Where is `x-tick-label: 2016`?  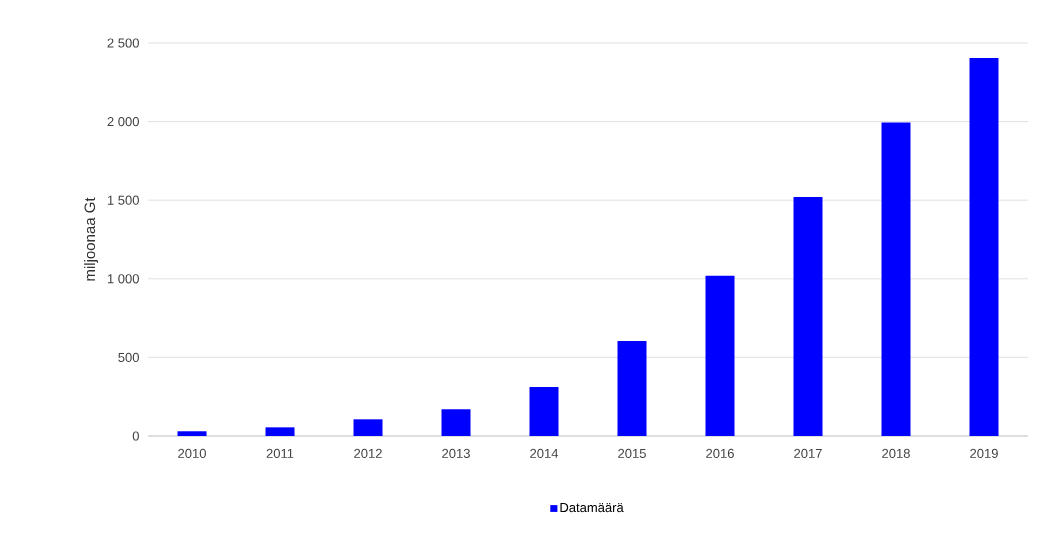 x-tick-label: 2016 is located at coordinates (720, 453).